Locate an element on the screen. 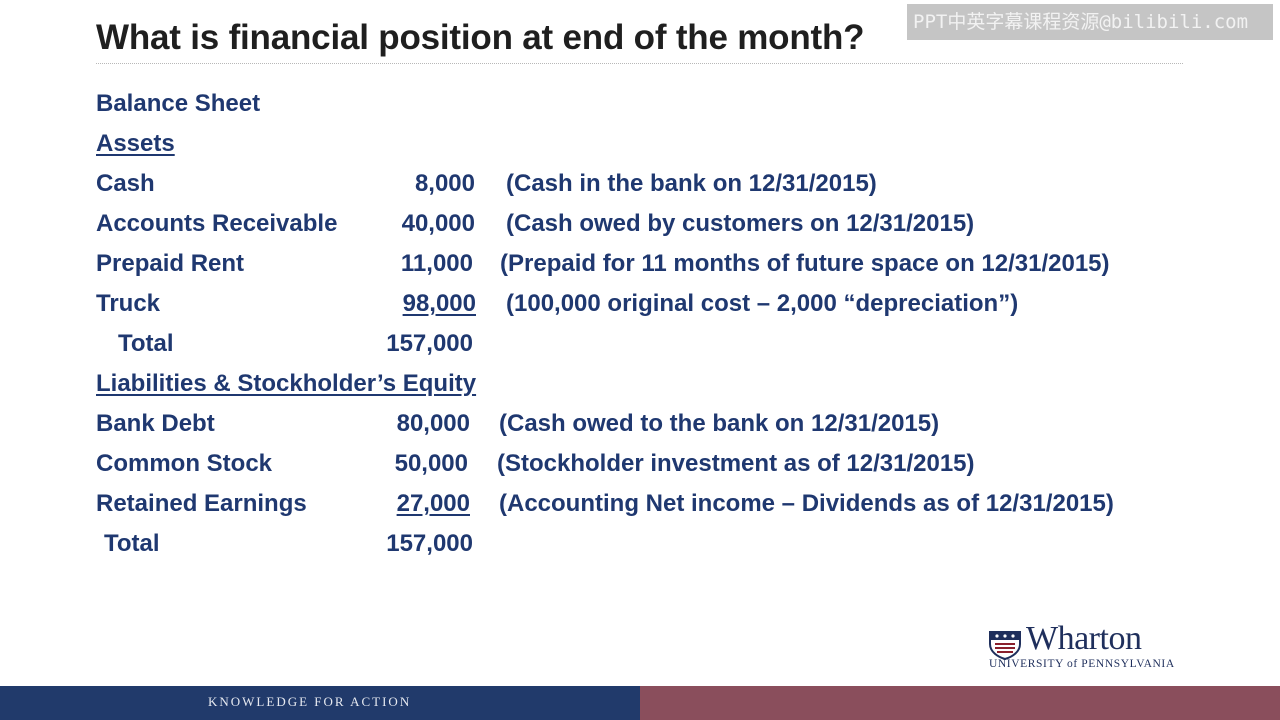 The image size is (1280, 720). balance-sheet-heading: Balance Sheet is located at coordinates (178, 103).